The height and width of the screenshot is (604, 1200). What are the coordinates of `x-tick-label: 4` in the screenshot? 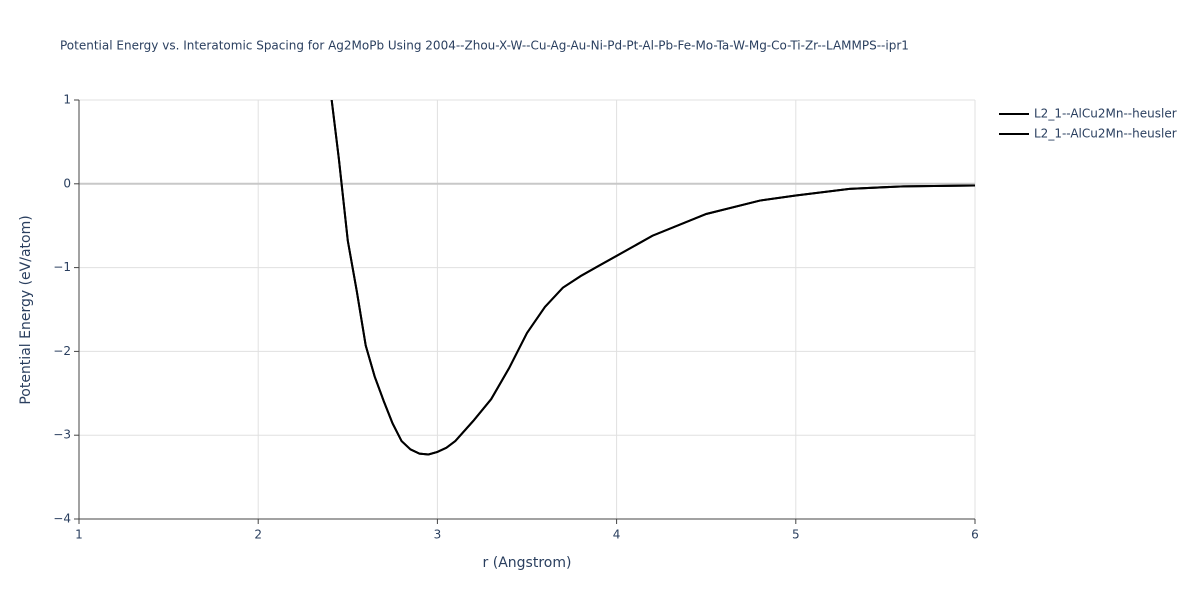 It's located at (617, 535).